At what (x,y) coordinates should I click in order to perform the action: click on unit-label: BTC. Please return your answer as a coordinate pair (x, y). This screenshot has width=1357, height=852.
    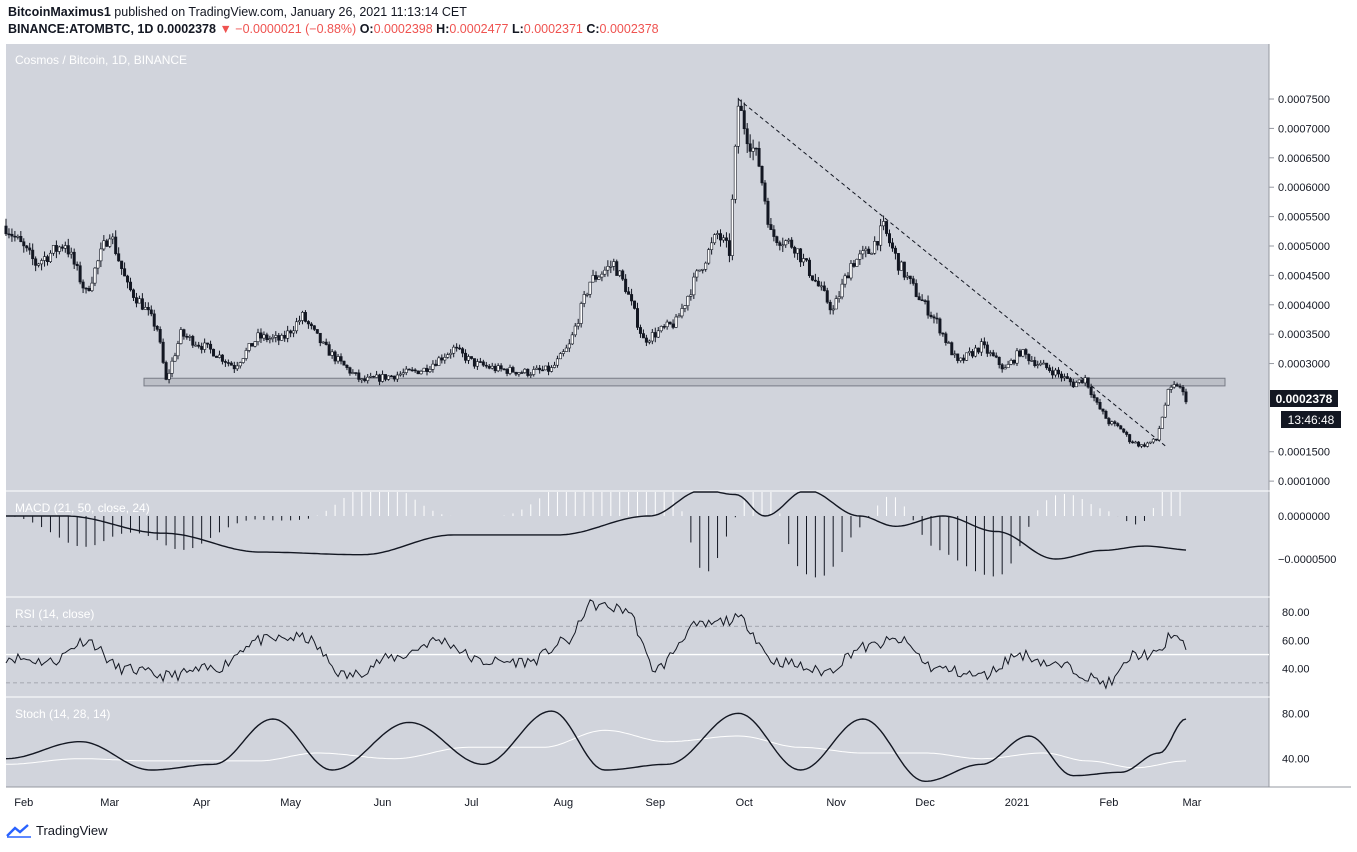
    Looking at the image, I should click on (1311, 59).